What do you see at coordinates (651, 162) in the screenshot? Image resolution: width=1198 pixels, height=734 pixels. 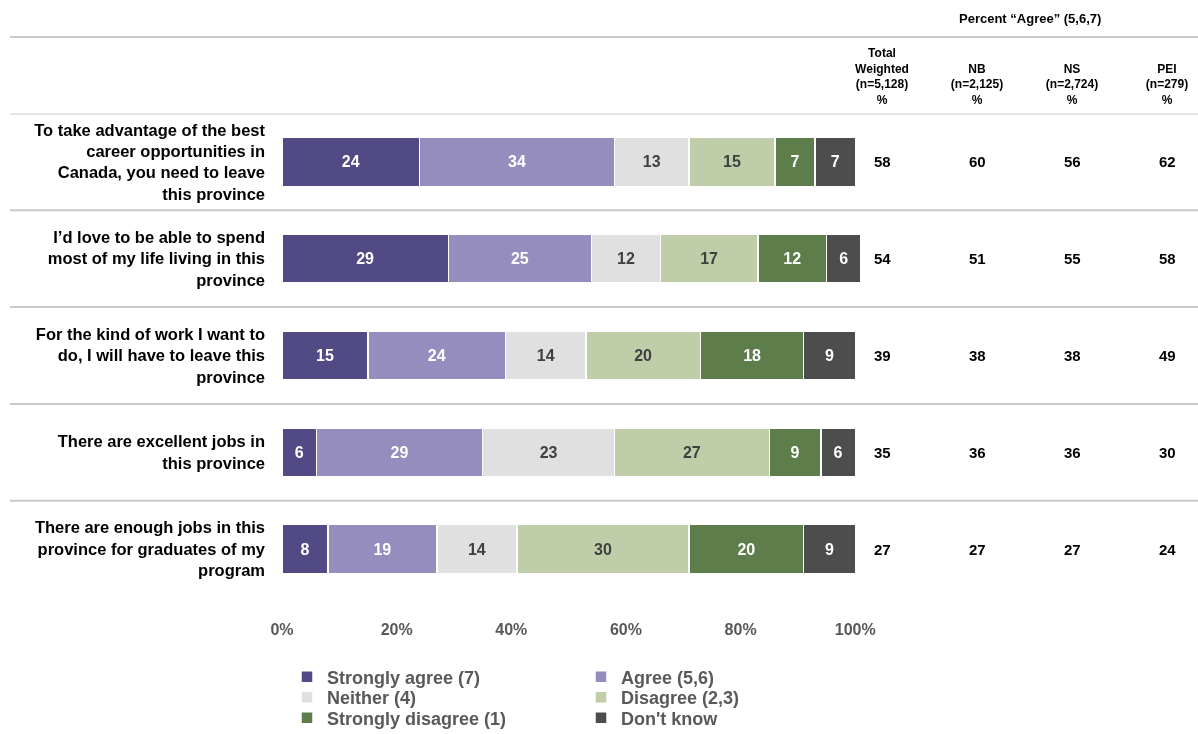 I see `data-label: 13` at bounding box center [651, 162].